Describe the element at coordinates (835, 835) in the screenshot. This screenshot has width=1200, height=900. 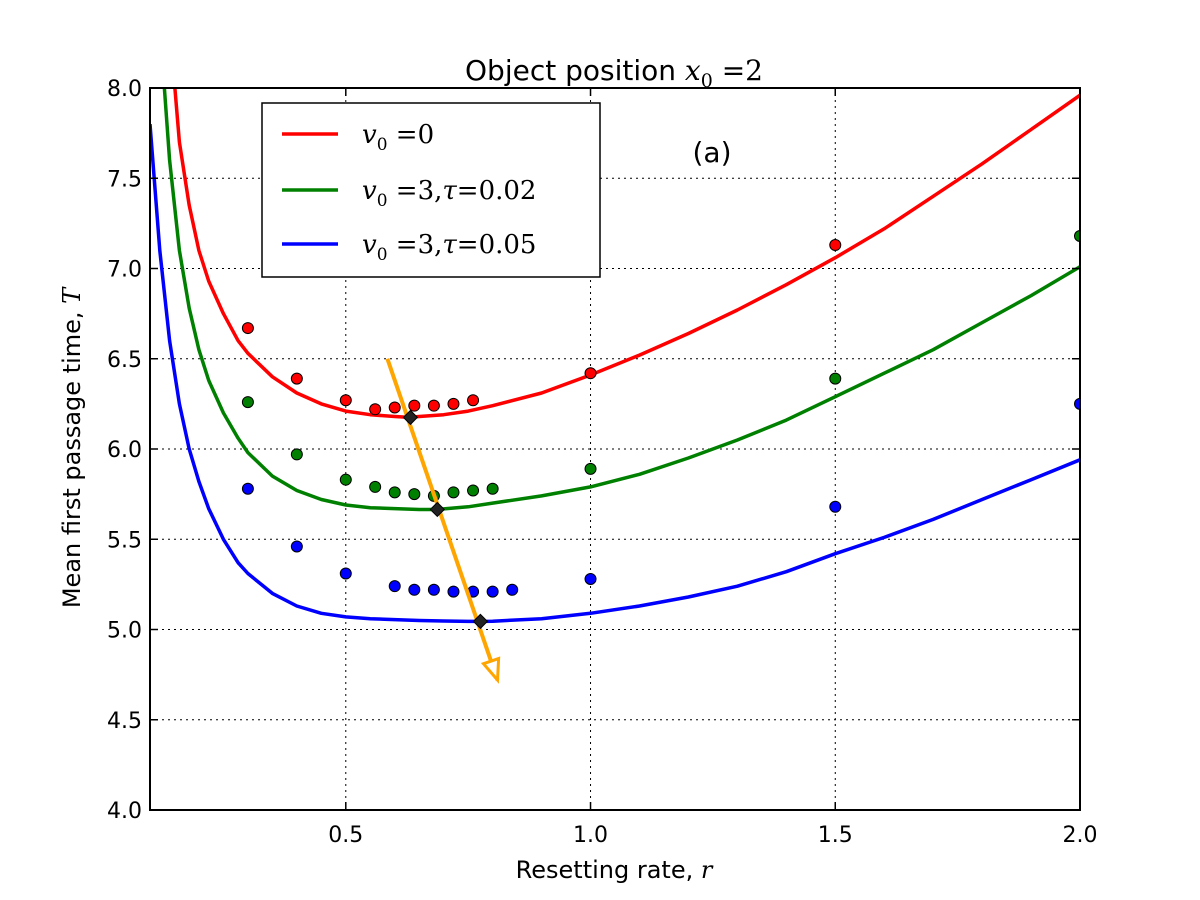
I see `x-tick-label-2: 1.5` at that location.